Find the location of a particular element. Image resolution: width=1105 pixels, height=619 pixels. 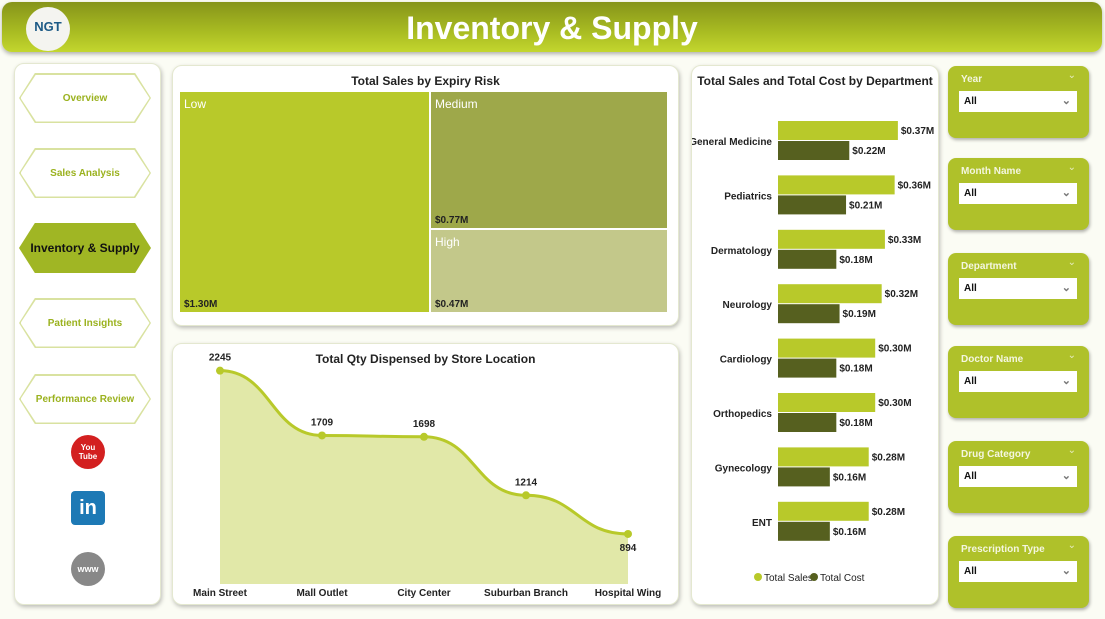

tile-value: $0.47M is located at coordinates (452, 304).